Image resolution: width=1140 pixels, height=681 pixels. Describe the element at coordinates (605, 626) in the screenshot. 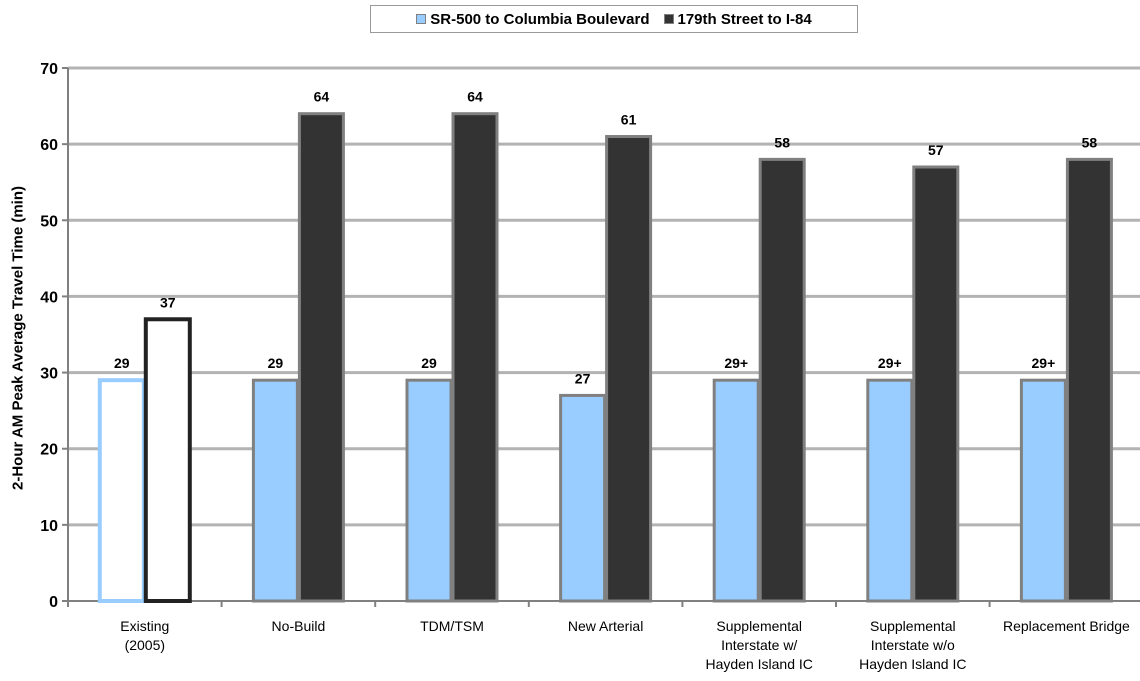

I see `x-tick-label: New Arterial` at that location.